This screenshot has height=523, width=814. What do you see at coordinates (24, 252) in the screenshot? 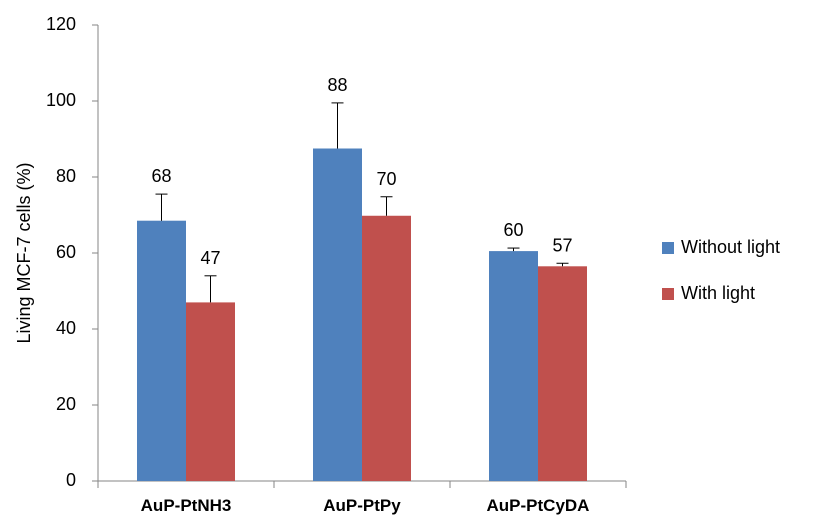
I see `y-axis-title: Living MCF-7 cells (%)` at bounding box center [24, 252].